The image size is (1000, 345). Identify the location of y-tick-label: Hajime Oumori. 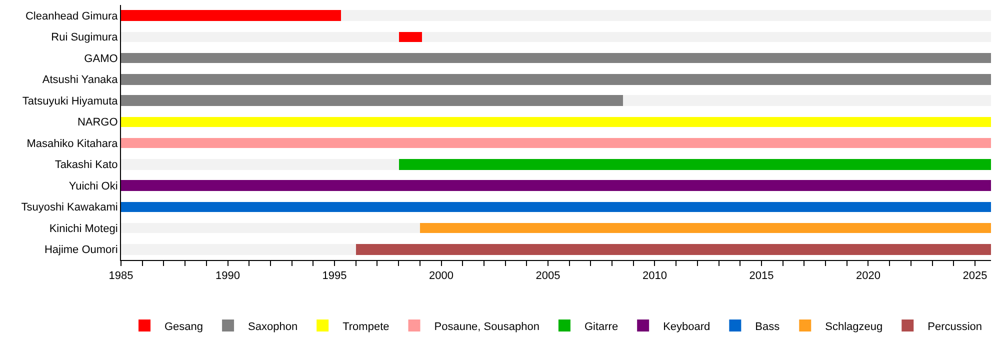
(81, 250).